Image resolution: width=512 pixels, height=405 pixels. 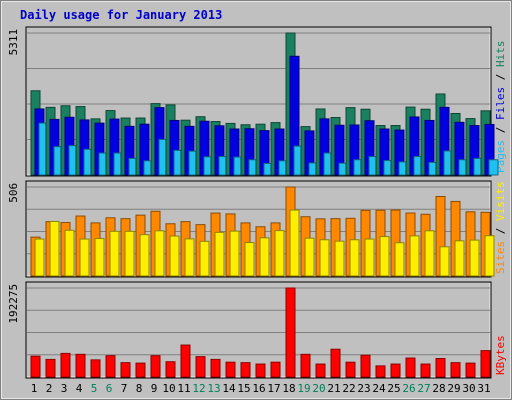 I want to click on legend-visitors: Sites / Visits, so click(x=500, y=227).